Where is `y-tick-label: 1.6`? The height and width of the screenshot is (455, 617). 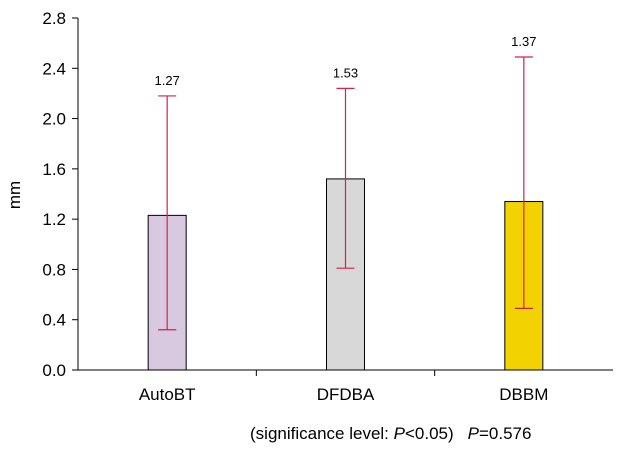
y-tick-label: 1.6 is located at coordinates (54, 169).